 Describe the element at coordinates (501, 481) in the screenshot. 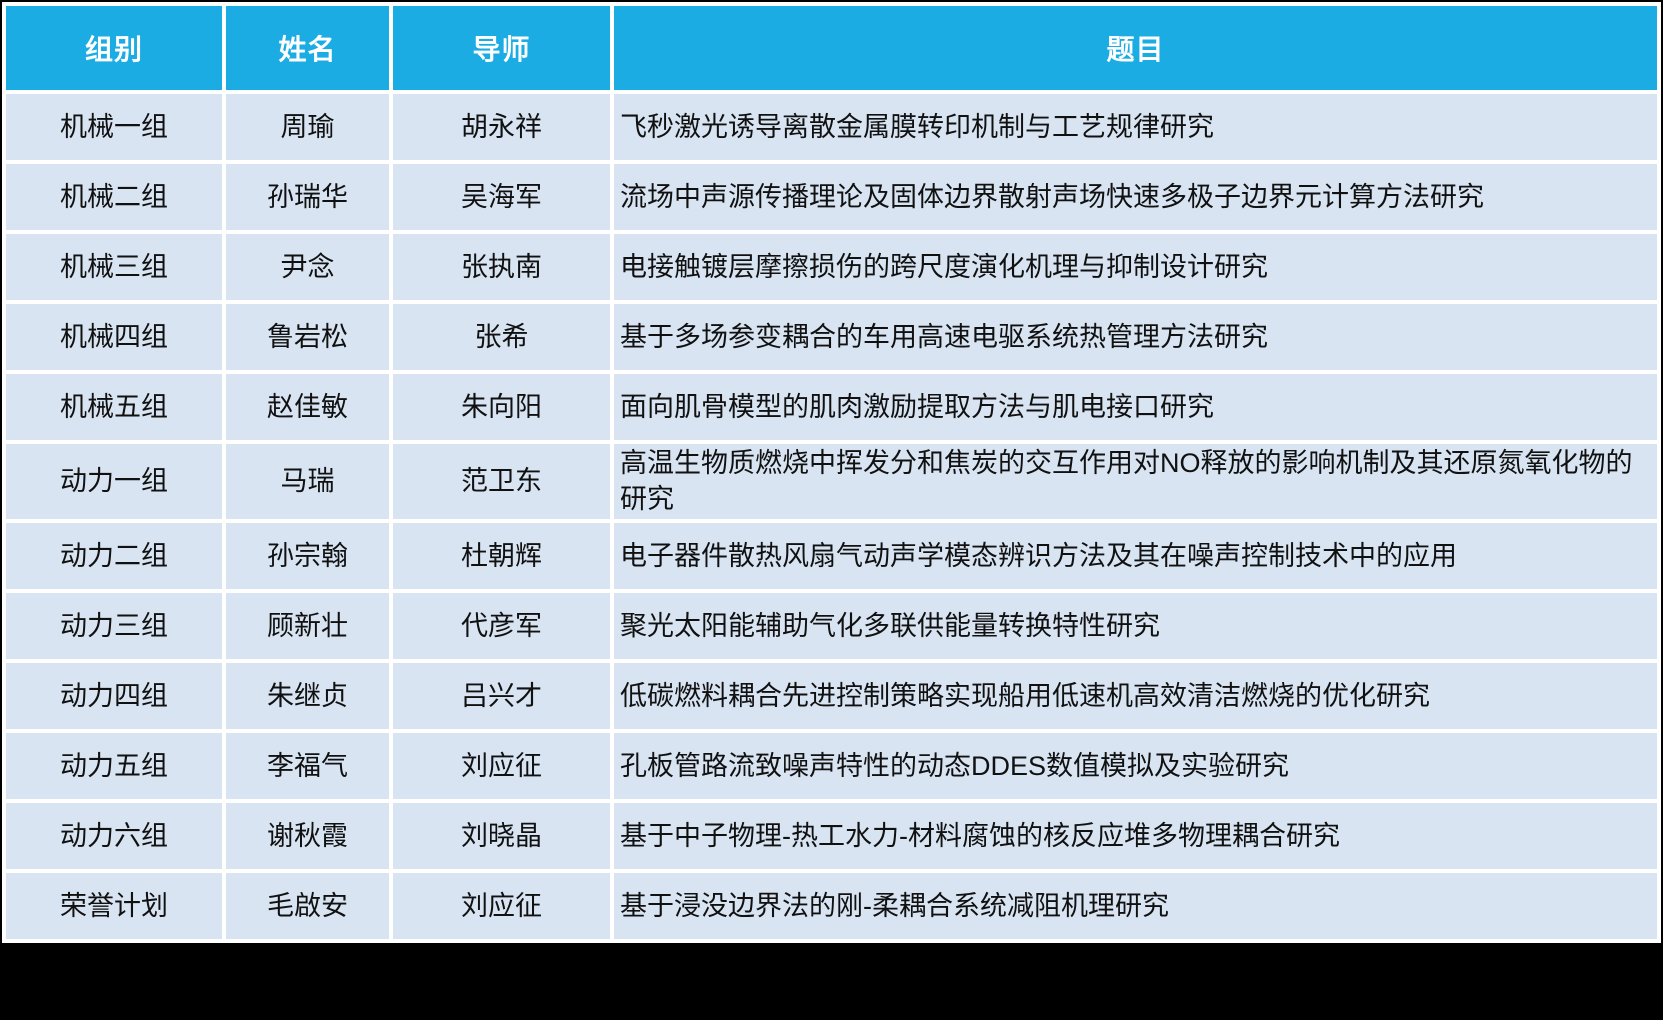

I see `advisor-cell: 范卫东` at that location.